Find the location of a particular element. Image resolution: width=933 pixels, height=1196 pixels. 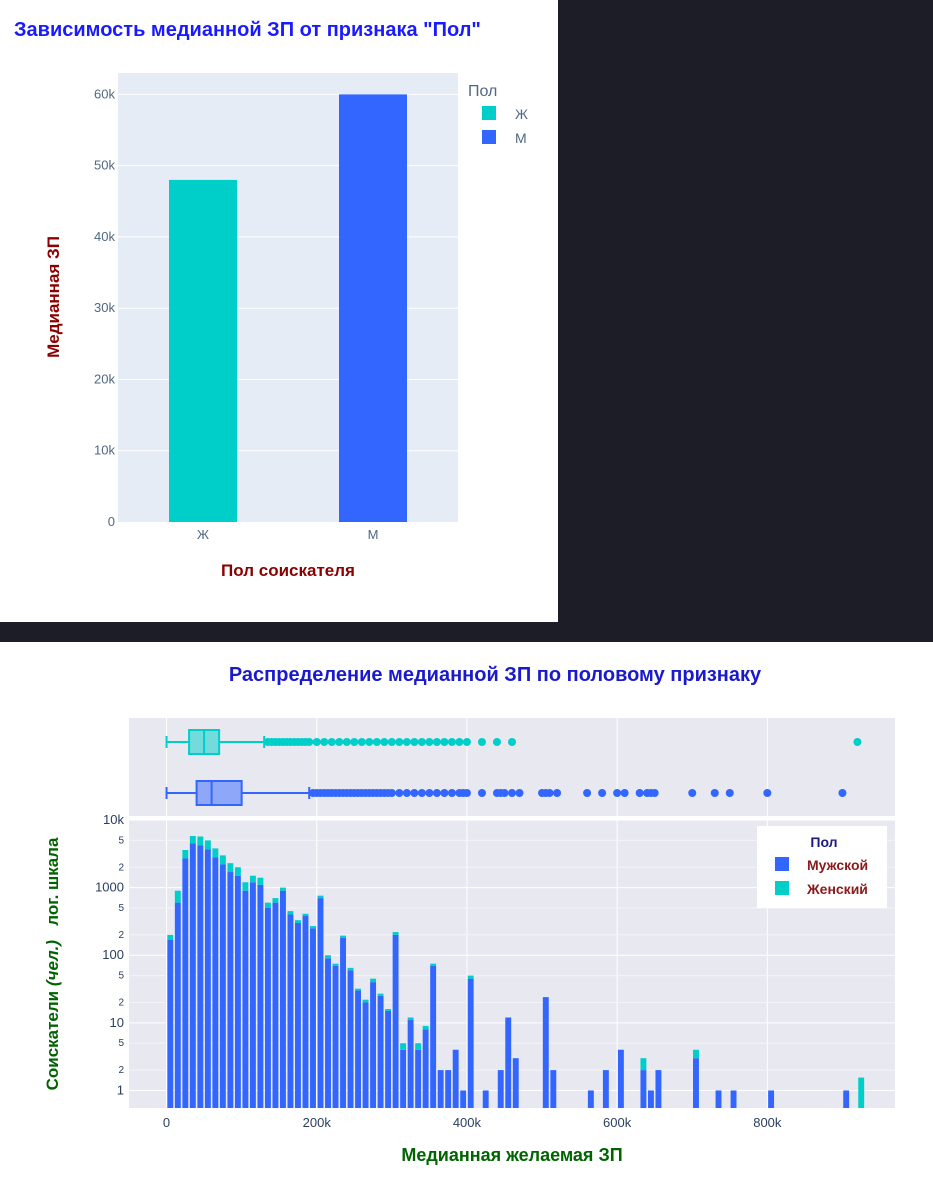

y-minor-tick-label: 2 is located at coordinates (121, 867).